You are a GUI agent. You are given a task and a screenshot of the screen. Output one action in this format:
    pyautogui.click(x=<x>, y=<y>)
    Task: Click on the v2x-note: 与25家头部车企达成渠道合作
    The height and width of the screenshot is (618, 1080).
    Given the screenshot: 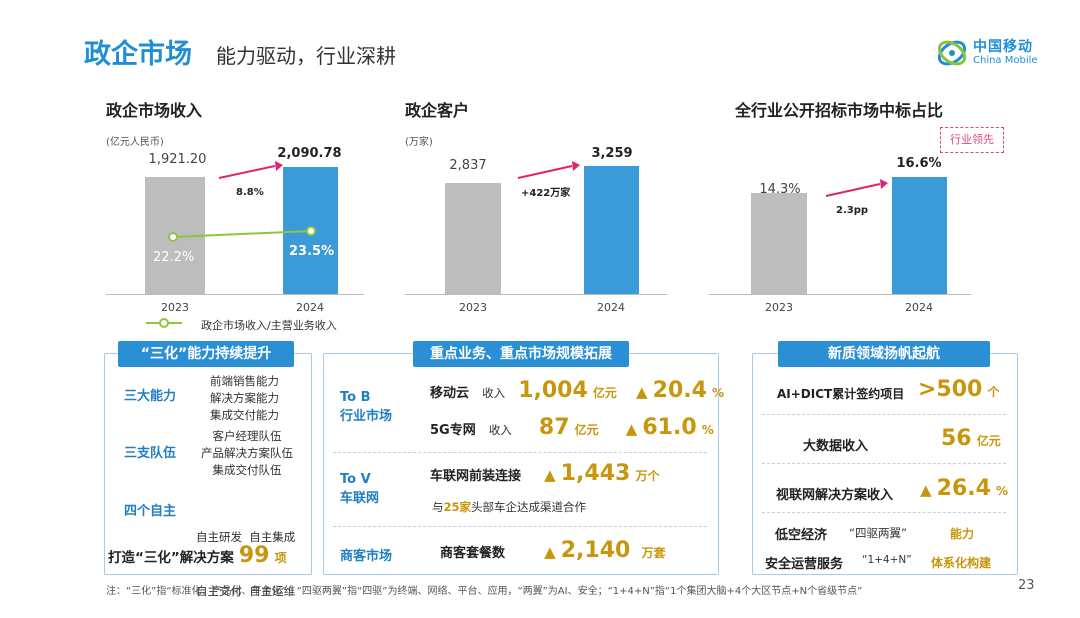 What is the action you would take?
    pyautogui.click(x=509, y=507)
    